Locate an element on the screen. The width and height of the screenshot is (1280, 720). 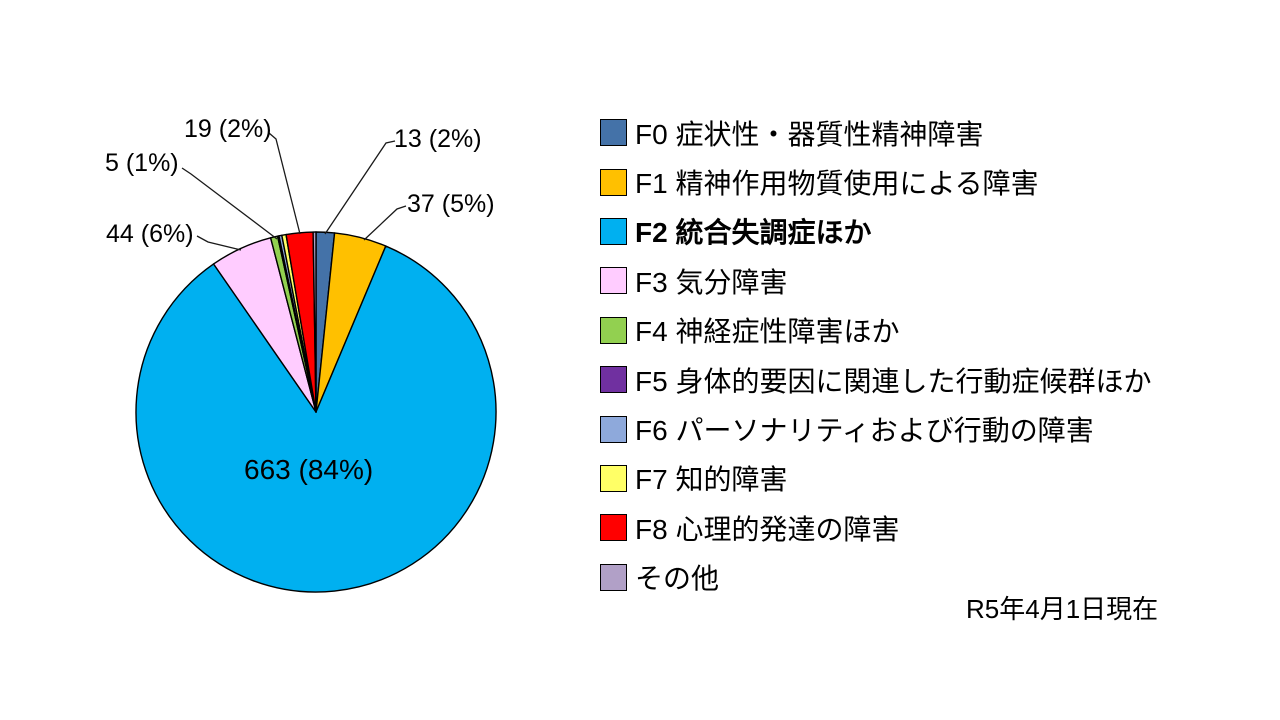
legend-item-f6: F6 パーソナリティおよび行動の障害 is located at coordinates (875, 428).